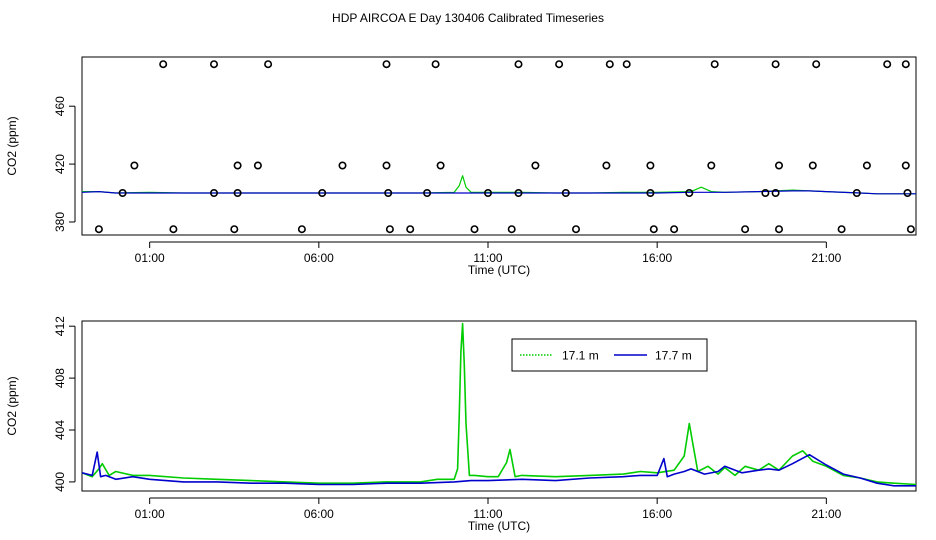 The image size is (936, 540). I want to click on top-x-tick-label: 01:00, so click(150, 258).